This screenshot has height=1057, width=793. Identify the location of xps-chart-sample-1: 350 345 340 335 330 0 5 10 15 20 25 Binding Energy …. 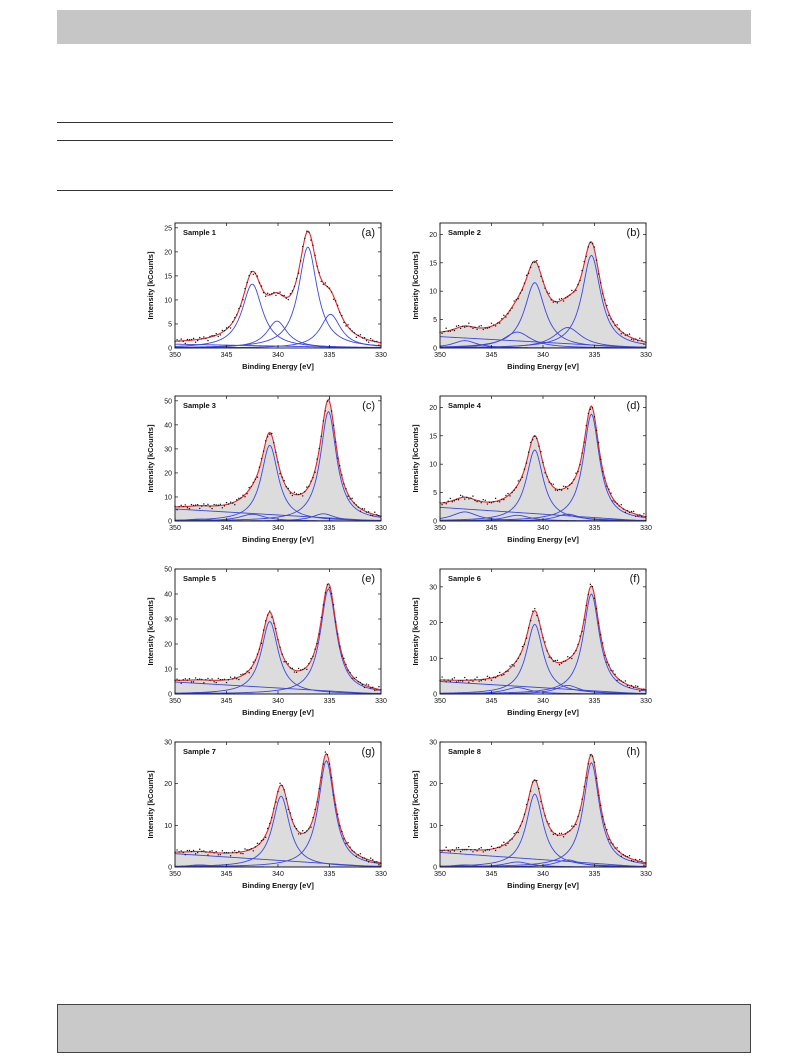
(266, 296).